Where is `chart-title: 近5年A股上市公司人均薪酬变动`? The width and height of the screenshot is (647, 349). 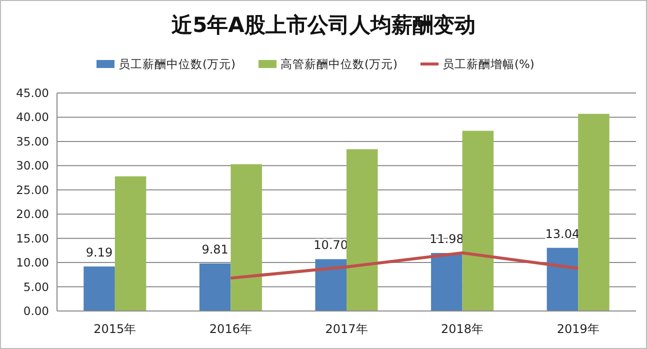 chart-title: 近5年A股上市公司人均薪酬变动 is located at coordinates (323, 25).